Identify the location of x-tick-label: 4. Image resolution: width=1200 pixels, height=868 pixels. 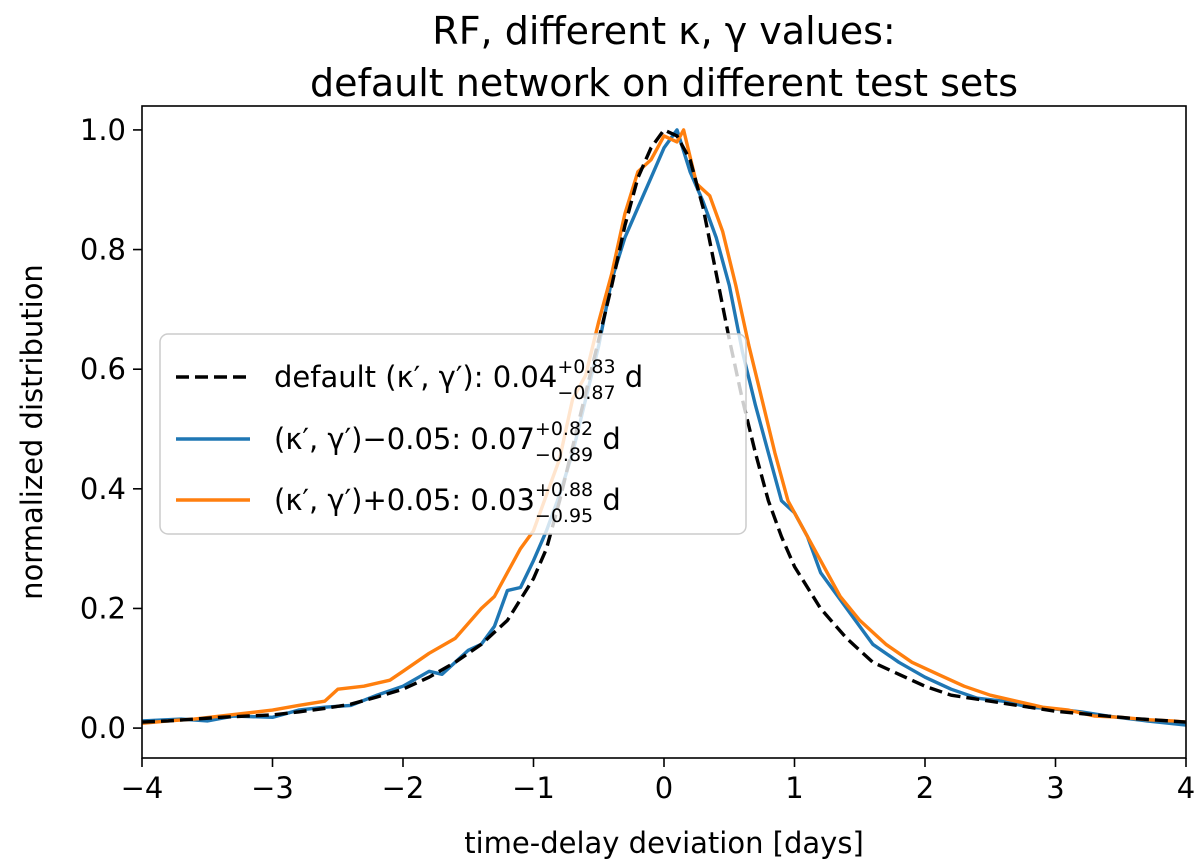
(1186, 788).